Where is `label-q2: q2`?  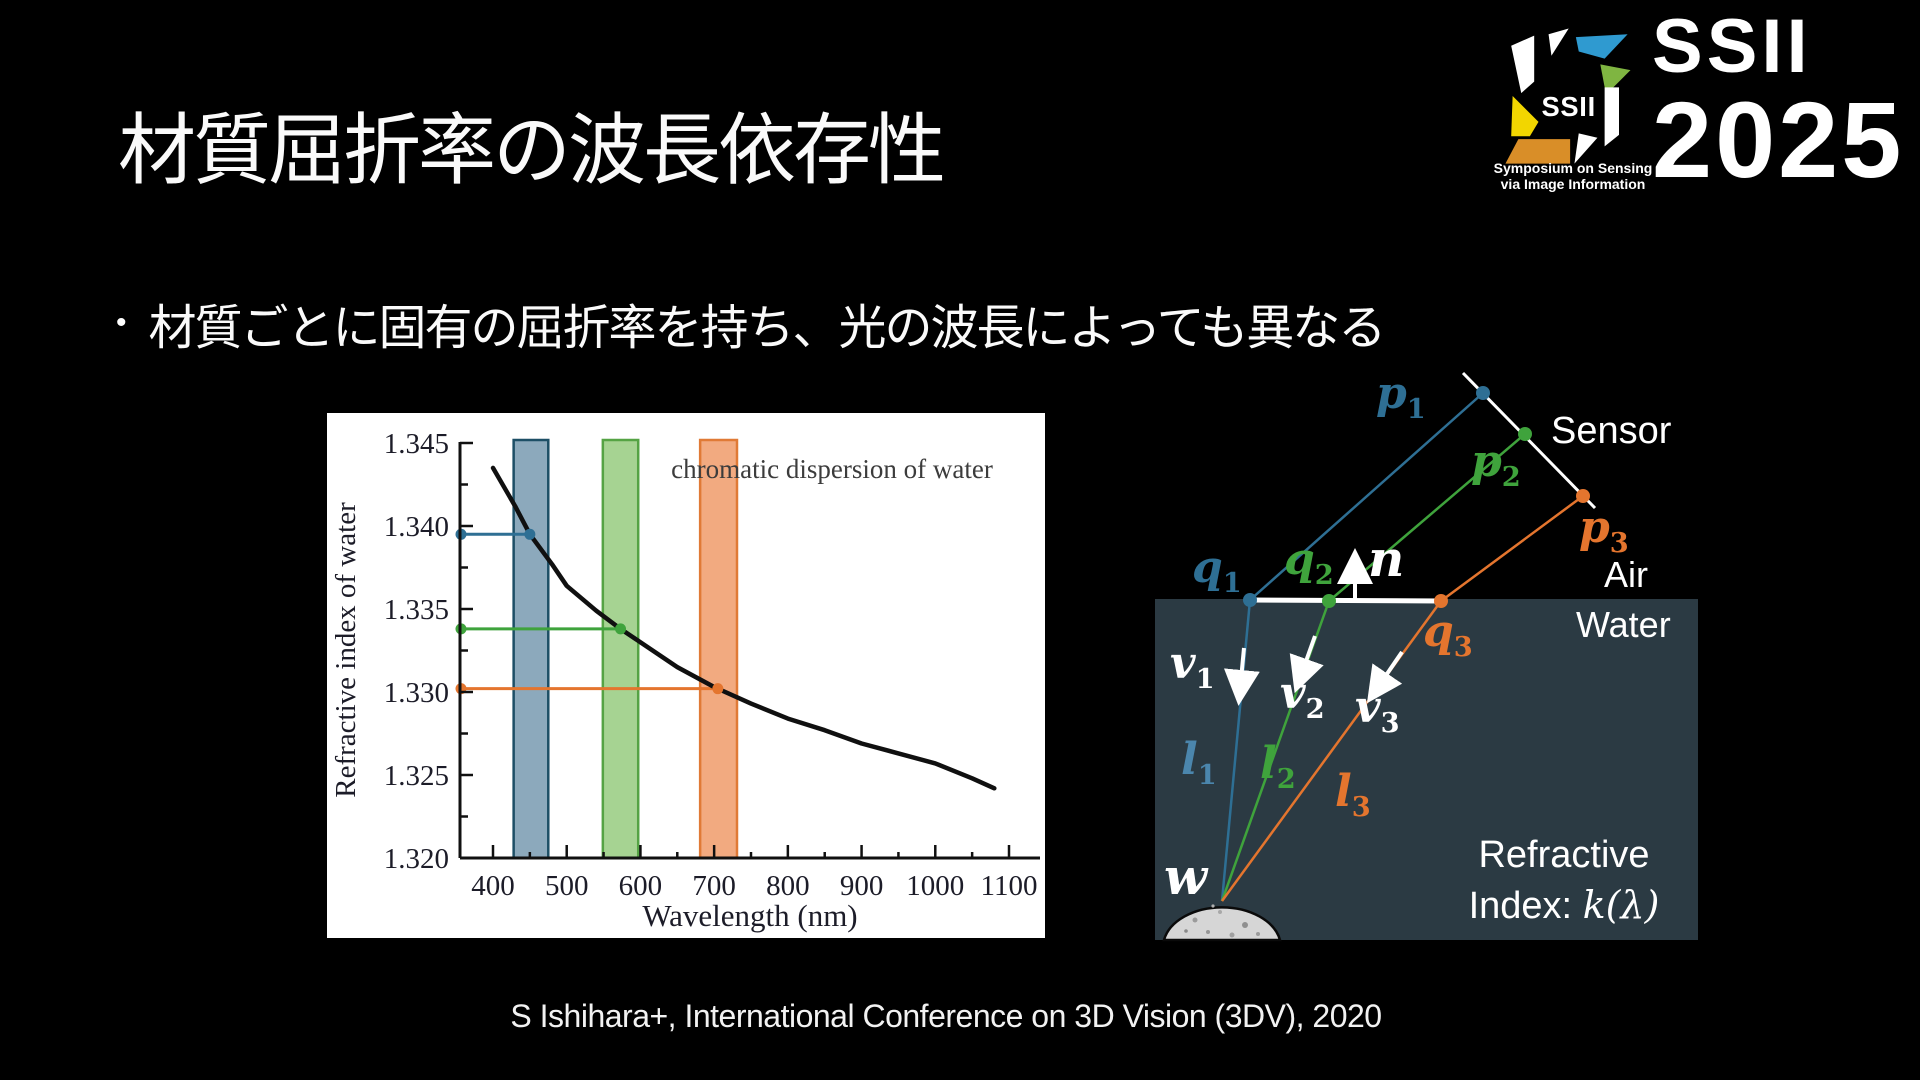 label-q2: q2 is located at coordinates (1309, 562).